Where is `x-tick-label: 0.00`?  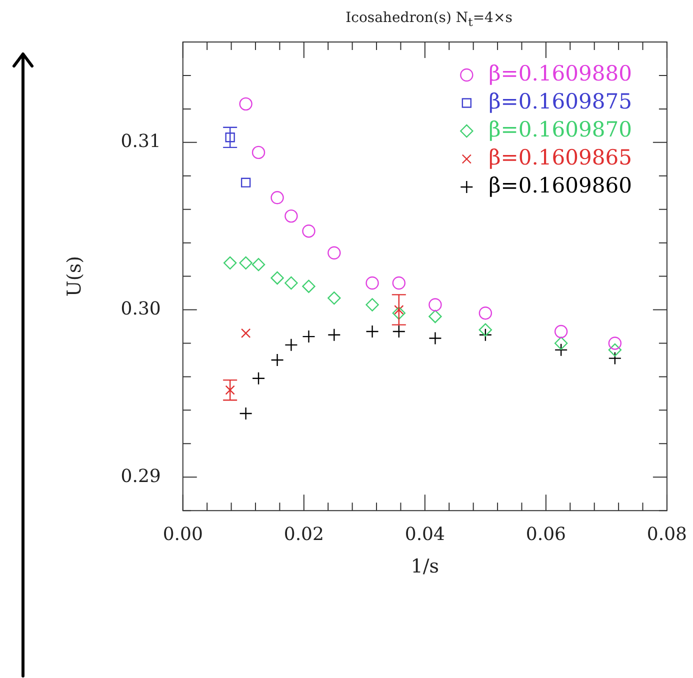 x-tick-label: 0.00 is located at coordinates (182, 535).